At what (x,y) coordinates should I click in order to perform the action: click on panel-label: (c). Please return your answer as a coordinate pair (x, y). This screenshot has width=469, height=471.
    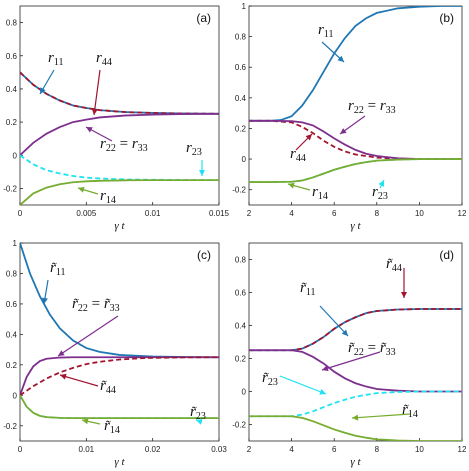
    Looking at the image, I should click on (204, 255).